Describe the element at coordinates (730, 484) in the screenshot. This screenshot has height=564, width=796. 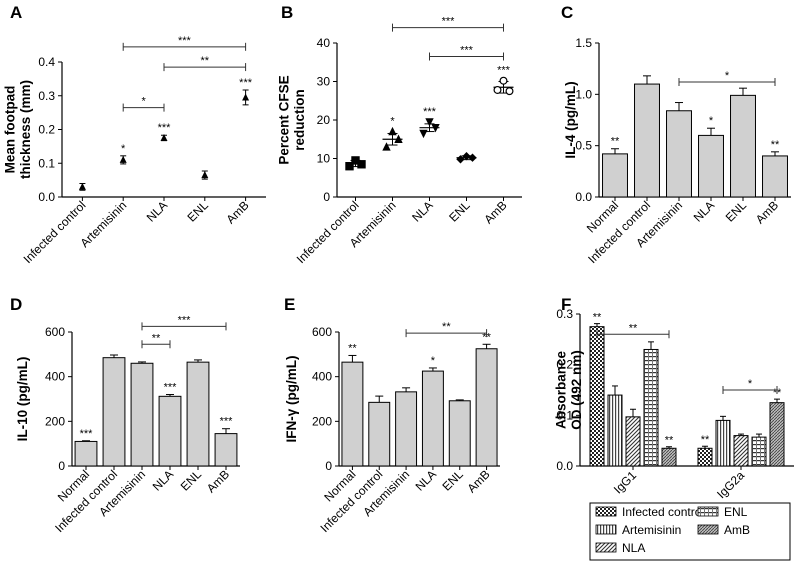
I see `x-tick-label: IgG2a` at that location.